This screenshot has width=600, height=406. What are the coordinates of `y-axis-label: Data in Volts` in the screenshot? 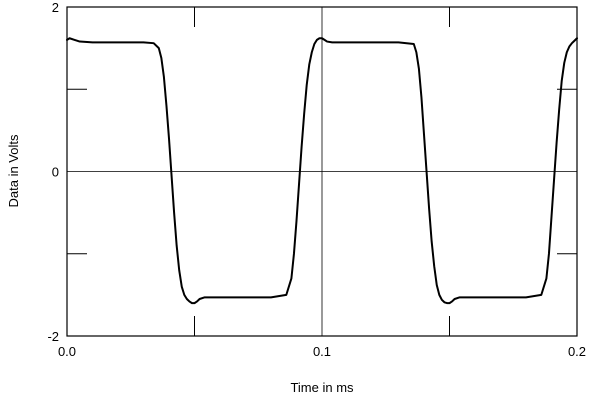 It's located at (13, 170).